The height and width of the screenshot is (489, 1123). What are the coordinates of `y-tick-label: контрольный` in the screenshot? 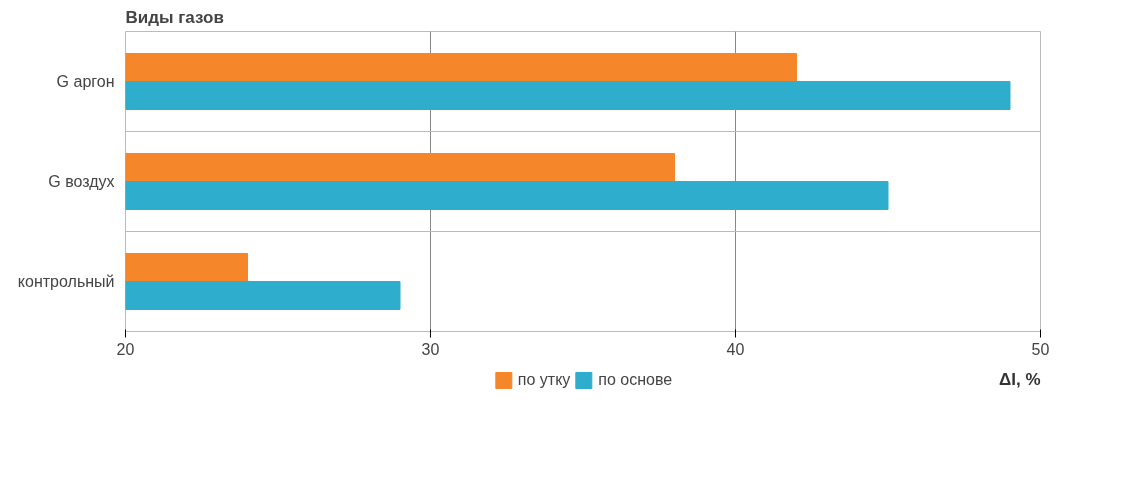 It's located at (66, 281).